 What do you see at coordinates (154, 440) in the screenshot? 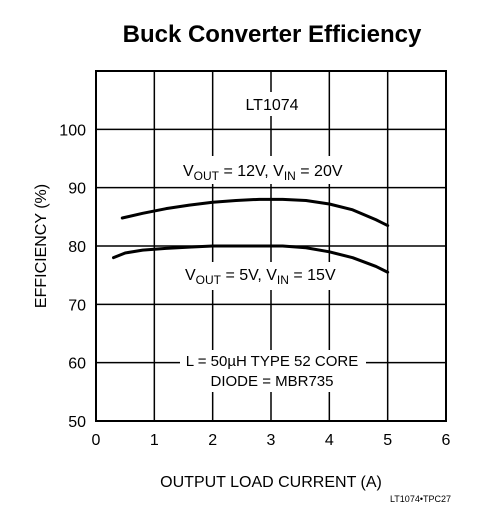
I see `x-tick-label: 1` at bounding box center [154, 440].